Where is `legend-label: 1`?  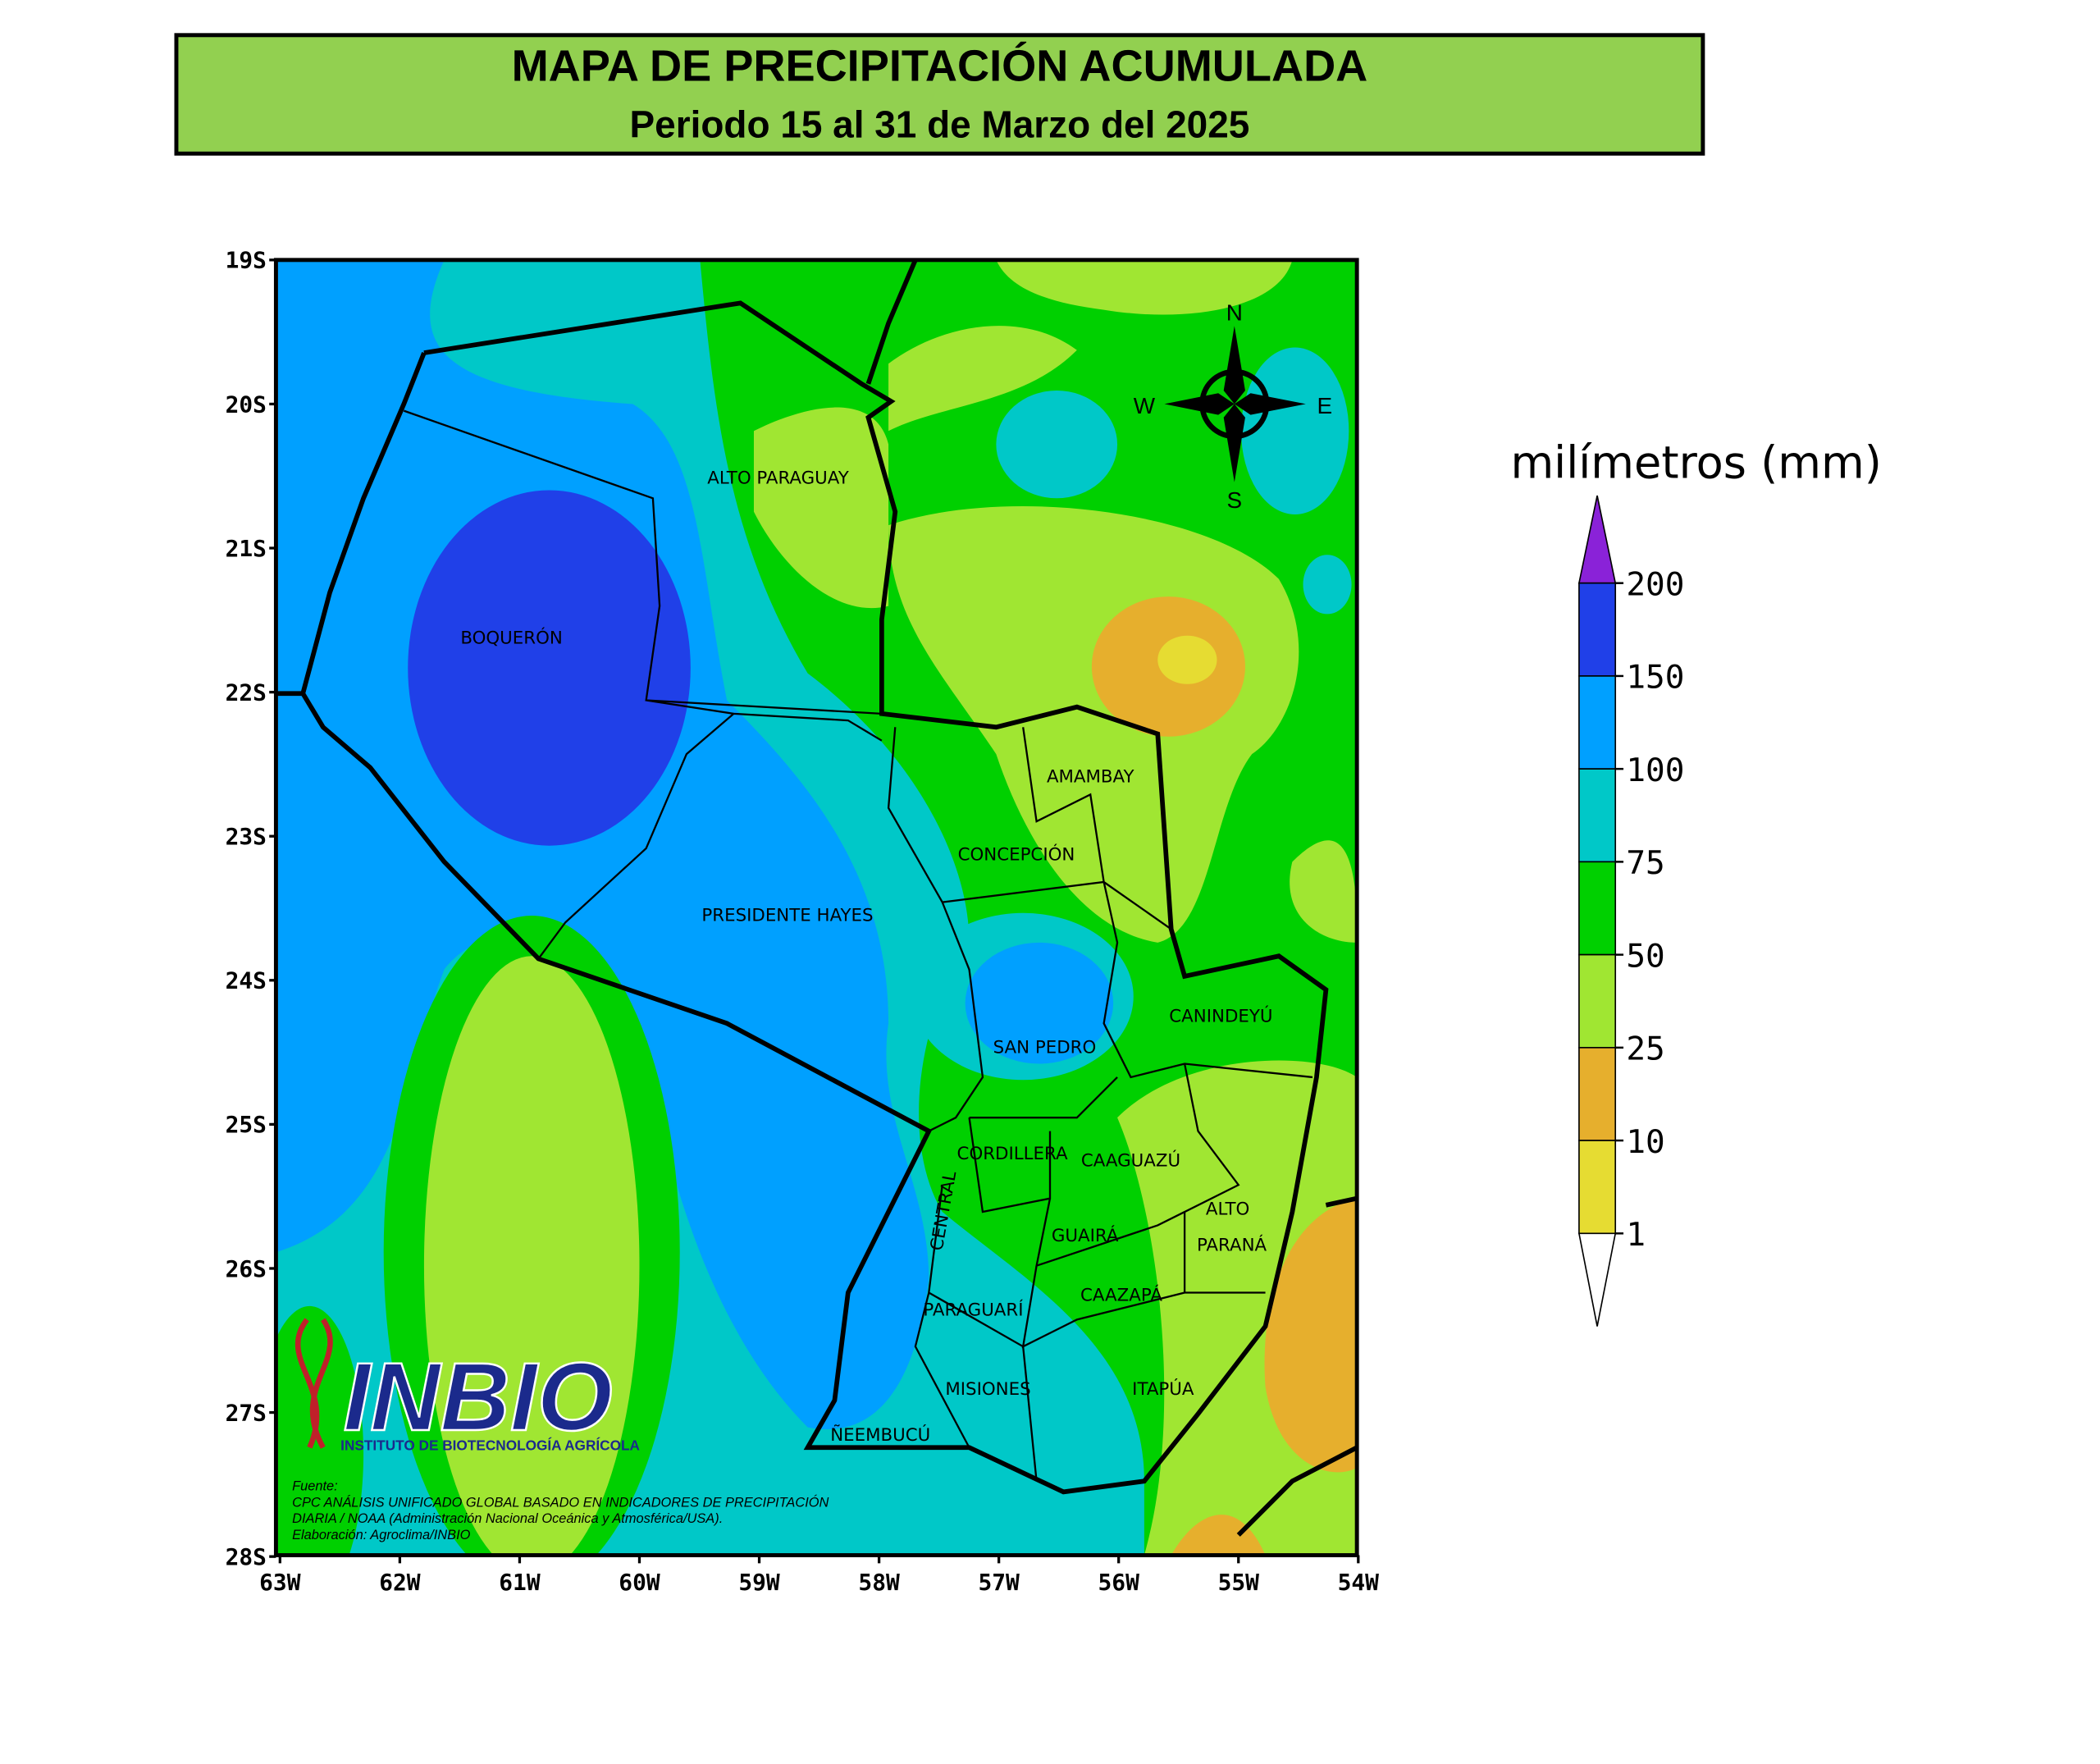 legend-label: 1 is located at coordinates (1636, 1235).